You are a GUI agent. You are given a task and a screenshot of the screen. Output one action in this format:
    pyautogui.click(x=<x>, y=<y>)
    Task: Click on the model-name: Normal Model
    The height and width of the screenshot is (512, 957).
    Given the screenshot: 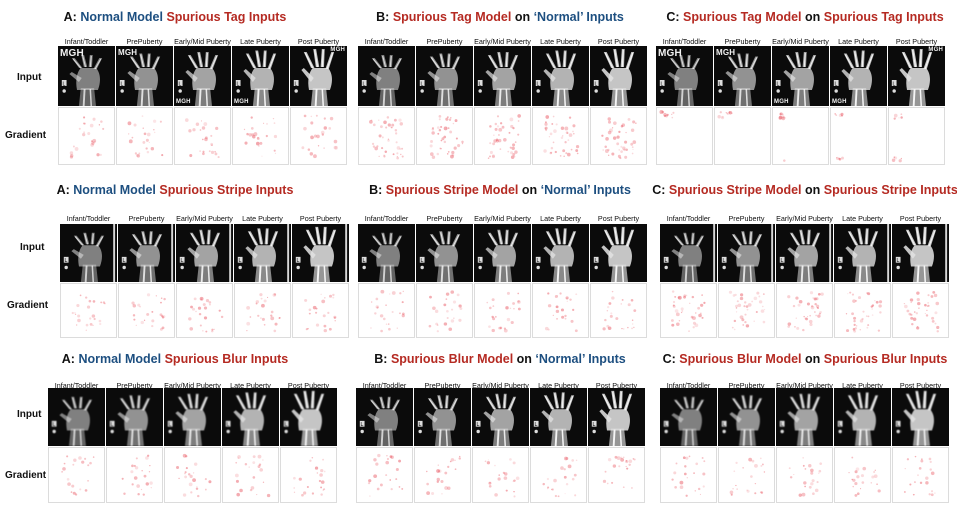 What is the action you would take?
    pyautogui.click(x=121, y=17)
    